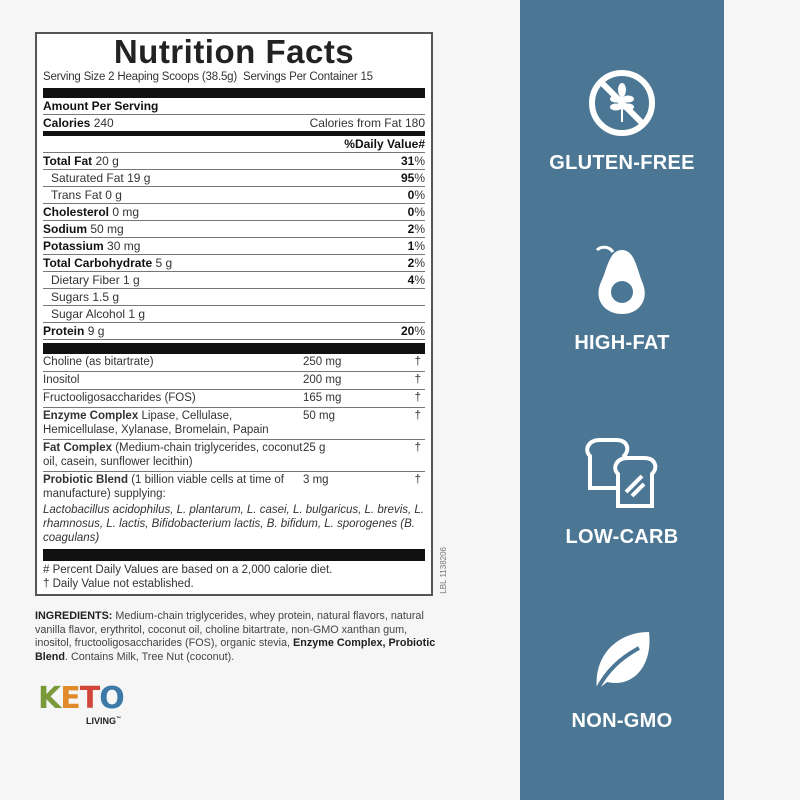  What do you see at coordinates (234, 332) in the screenshot?
I see `nutrient-row: Protein 9 g 20%` at bounding box center [234, 332].